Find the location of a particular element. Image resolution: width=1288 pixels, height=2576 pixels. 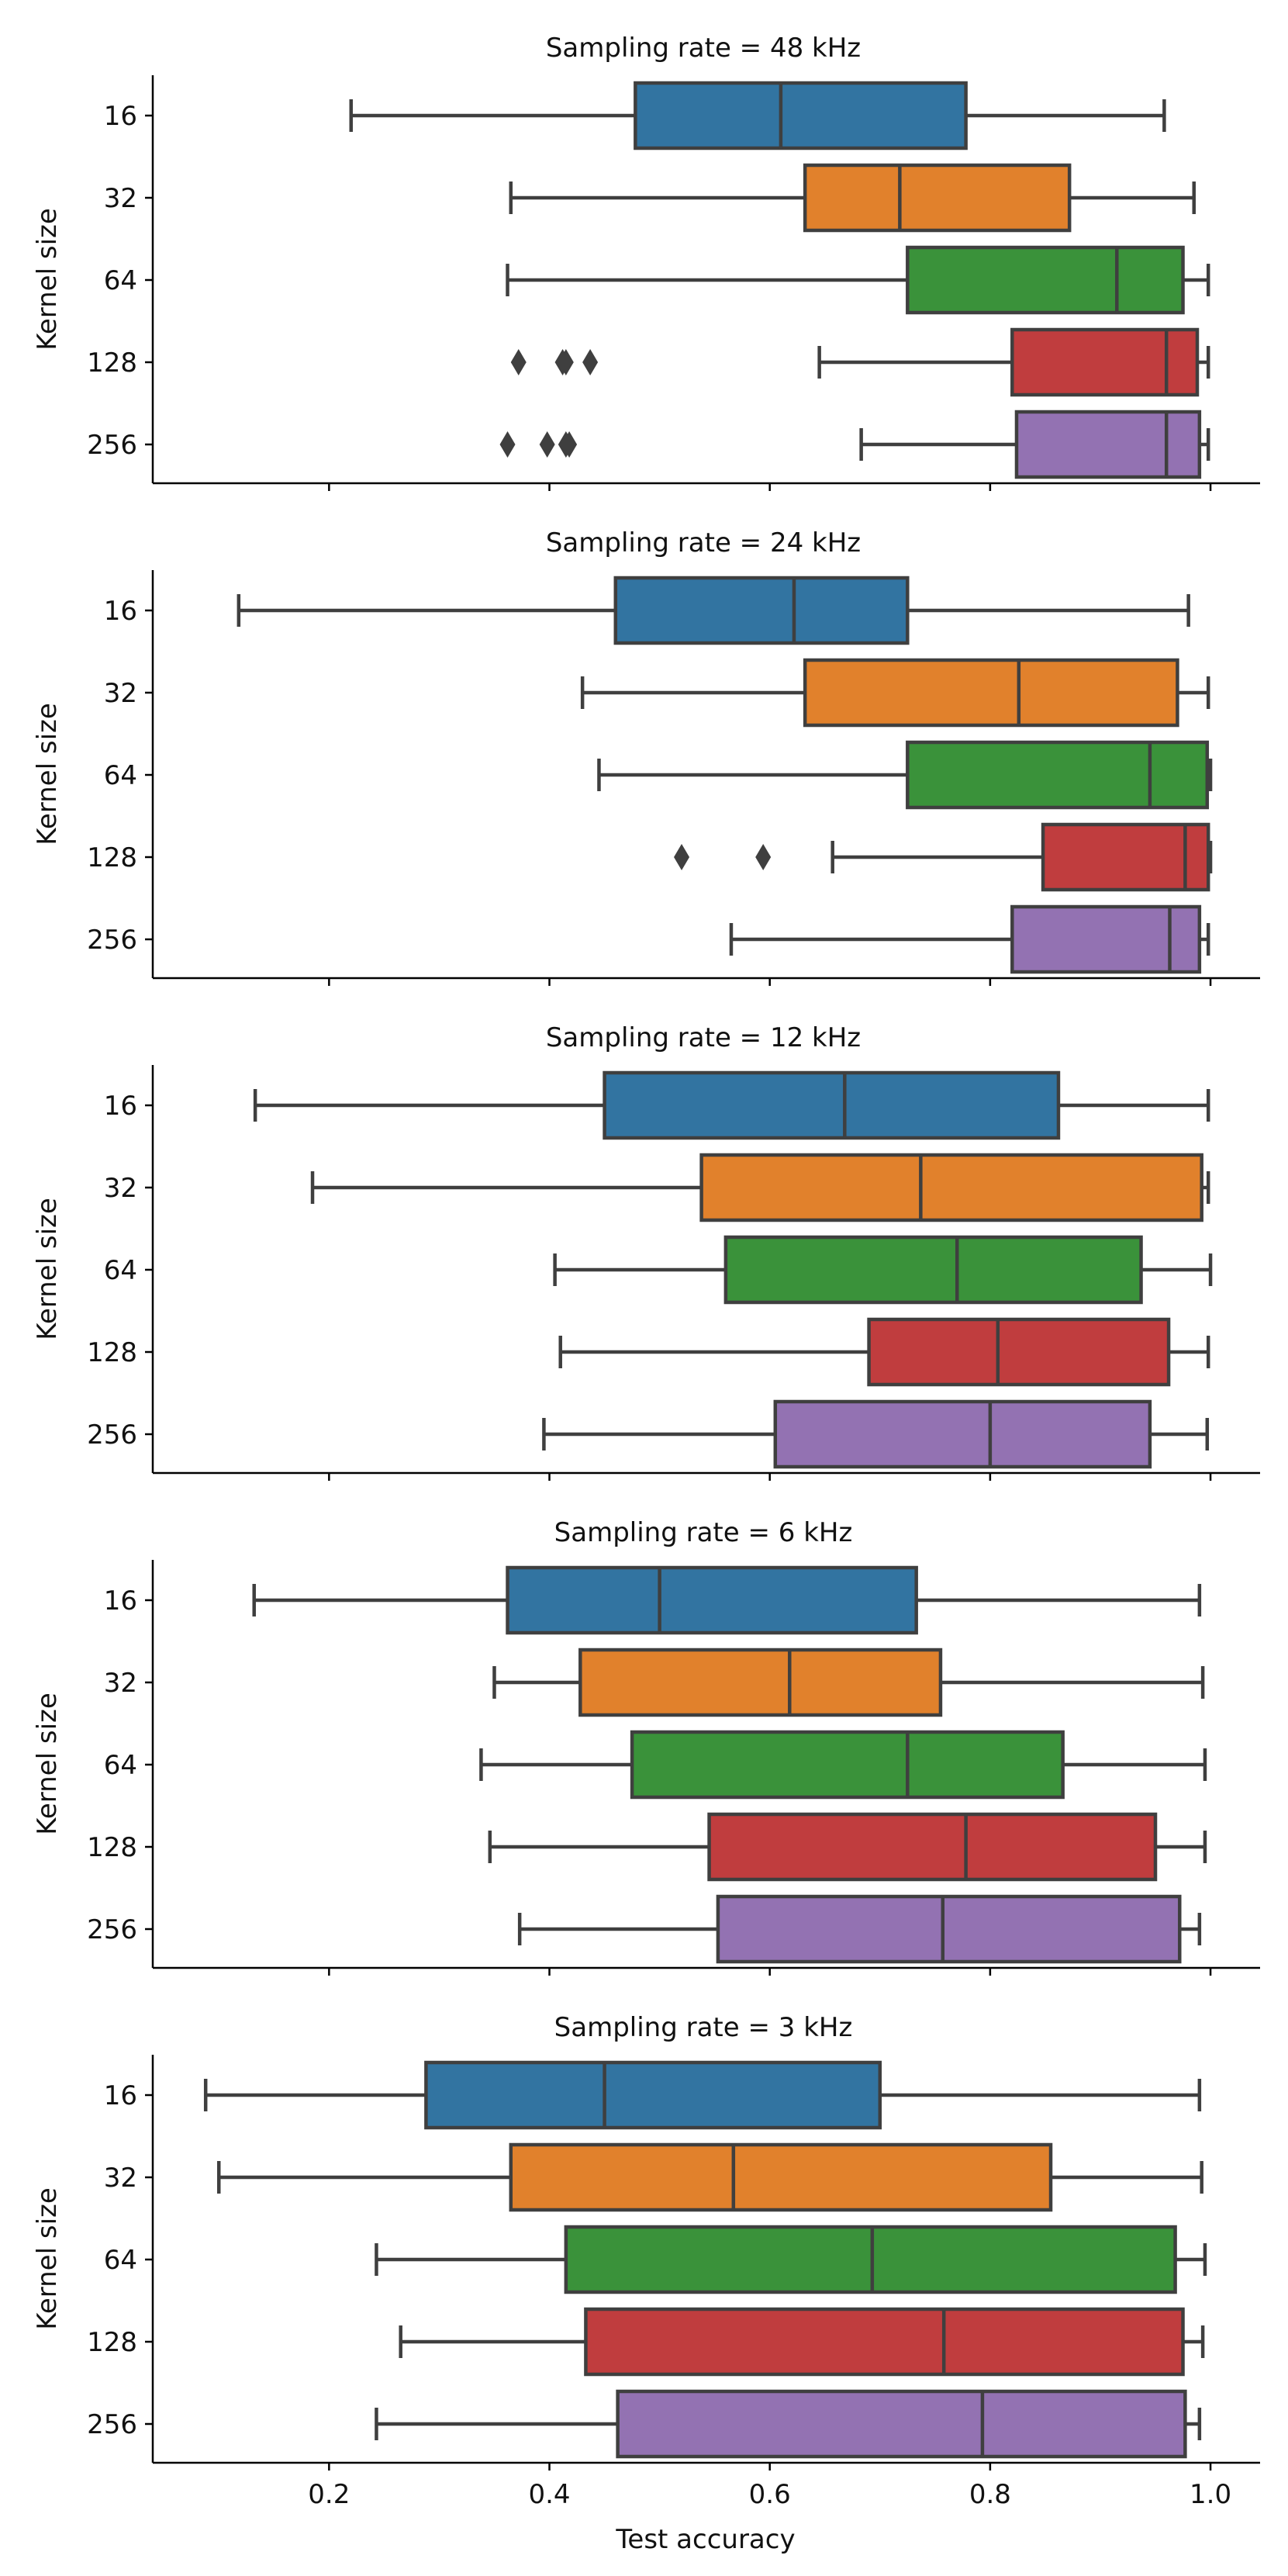

panel-5-y-axis-label: Kernel size is located at coordinates (48, 2258).